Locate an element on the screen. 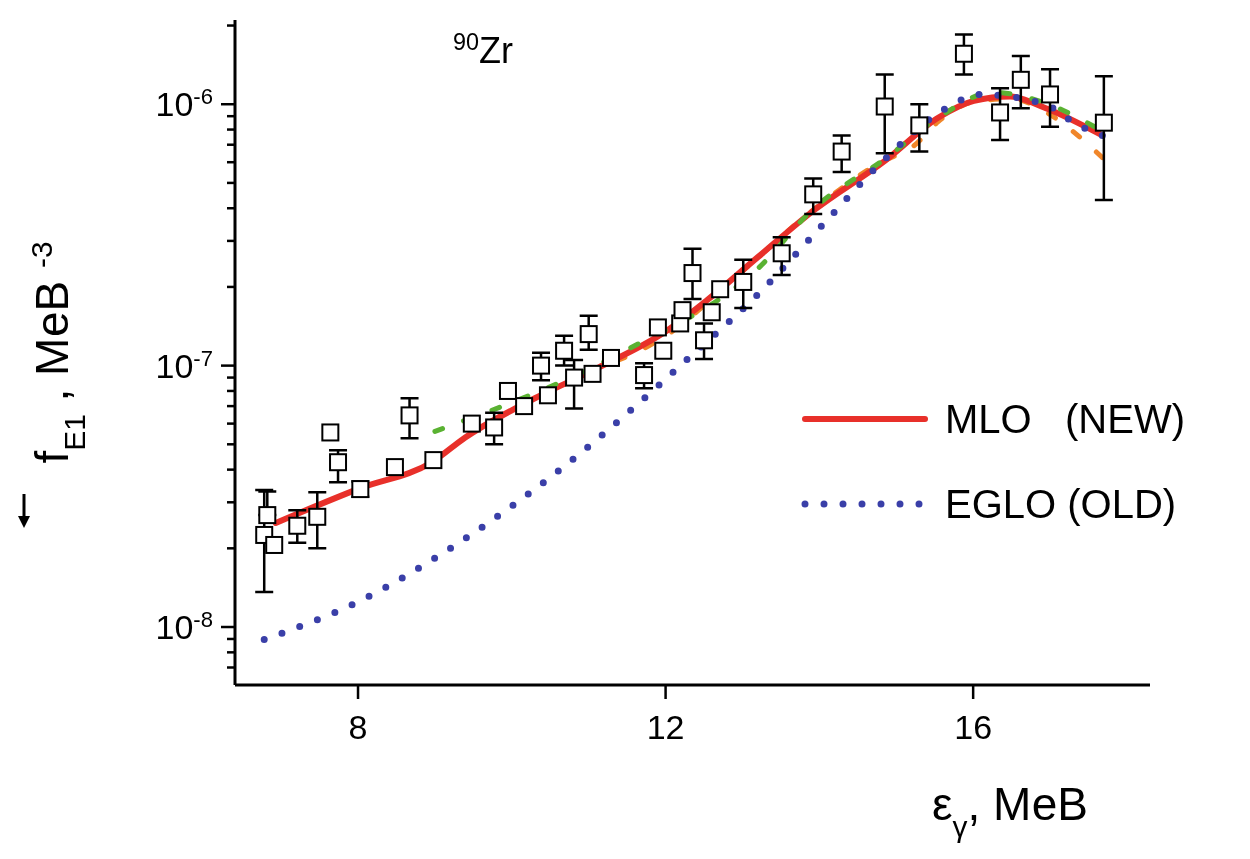  y-tick-label: 10$^{-8}$ is located at coordinates (184, 626).